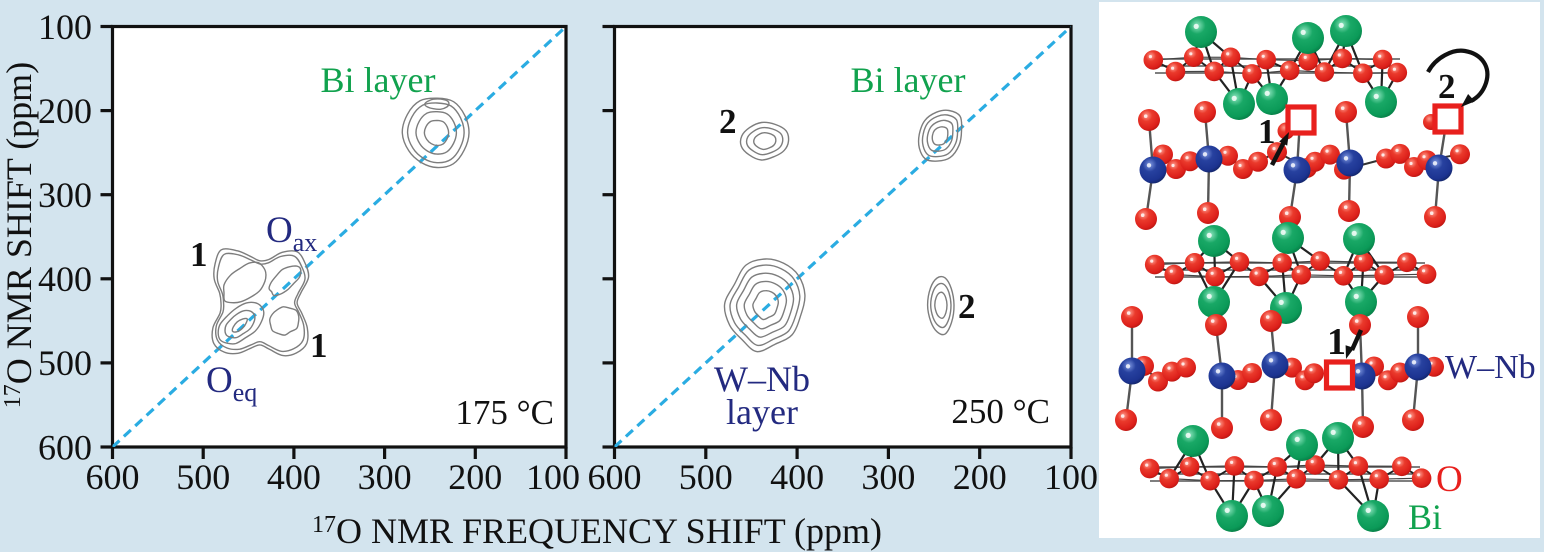  I want to click on svg-text: layer, so click(762, 412).